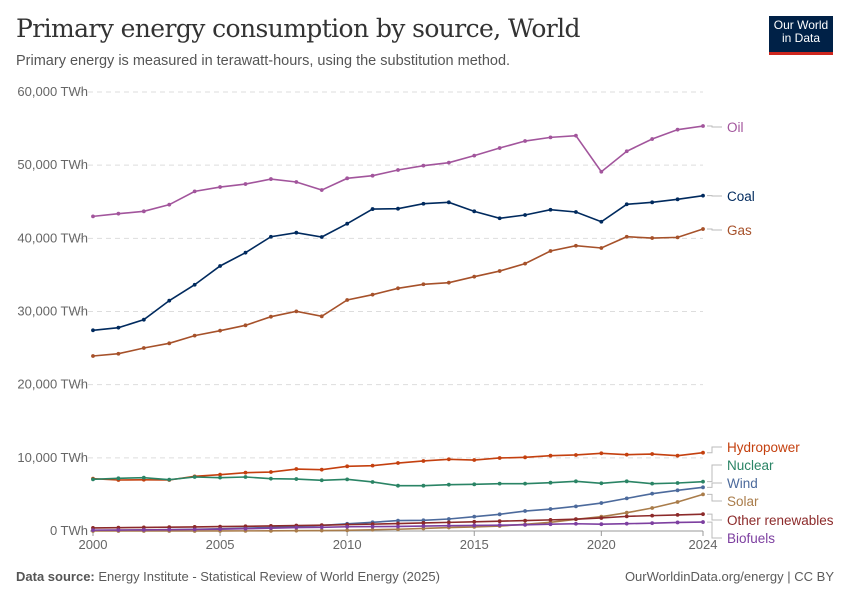 This screenshot has width=850, height=600. I want to click on series-label: Biofuels, so click(751, 538).